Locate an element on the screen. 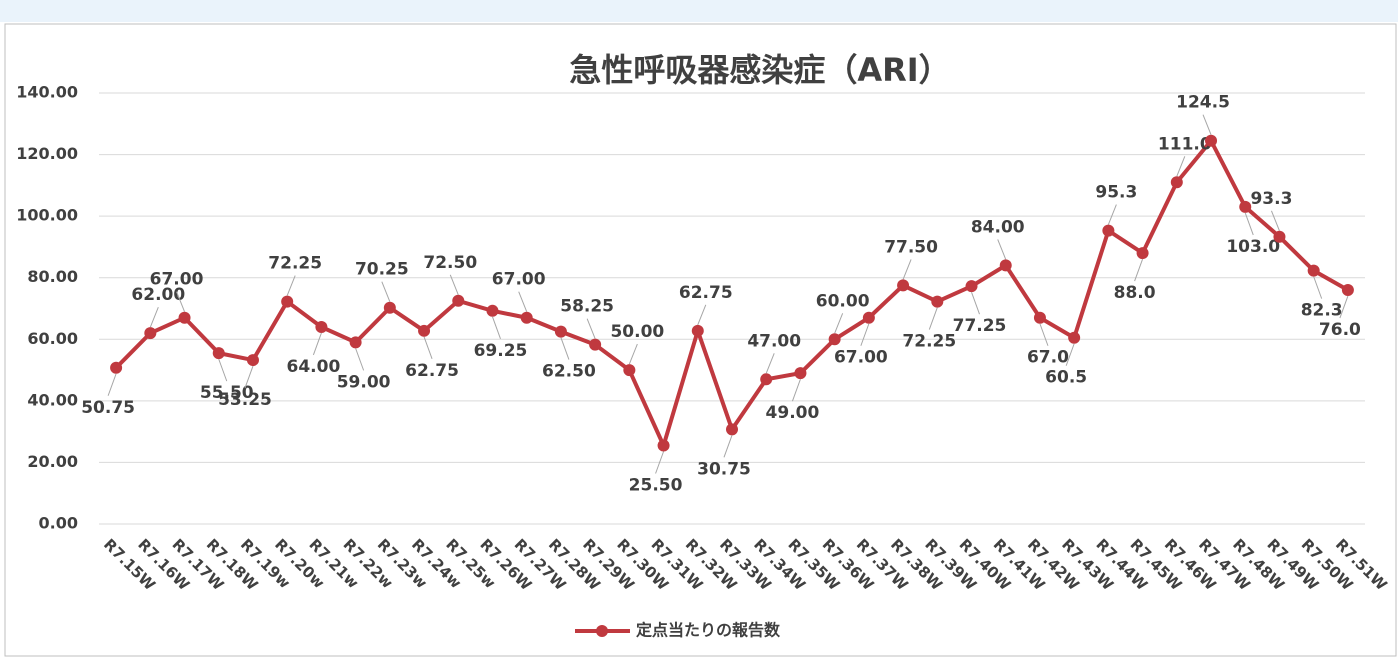 This screenshot has height=661, width=1398. legend-label: 定点当たりの報告数 is located at coordinates (708, 630).